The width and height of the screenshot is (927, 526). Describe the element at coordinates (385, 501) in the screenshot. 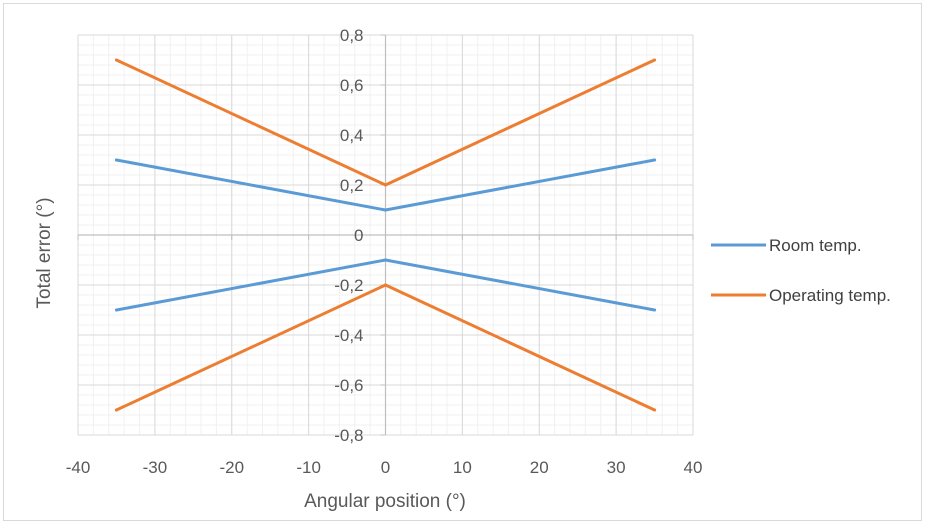

I see `x-axis-title: Angular position (°)` at that location.